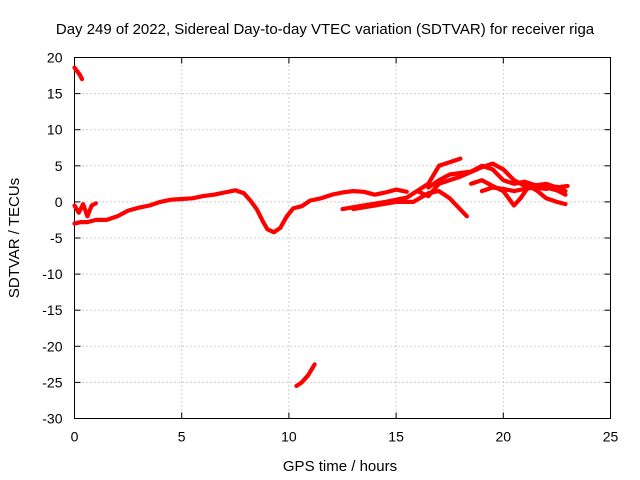 The height and width of the screenshot is (480, 640). I want to click on y-tick-label: -15, so click(52, 310).